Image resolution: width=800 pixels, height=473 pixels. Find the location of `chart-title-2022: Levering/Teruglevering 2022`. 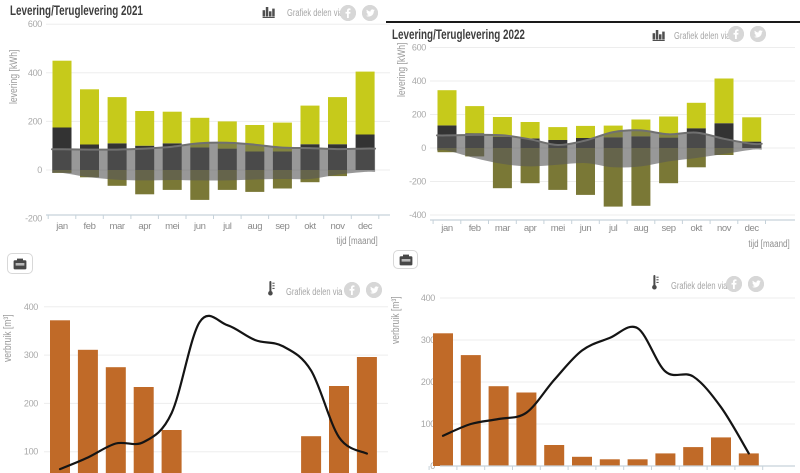

chart-title-2022: Levering/Teruglevering 2022 is located at coordinates (458, 34).